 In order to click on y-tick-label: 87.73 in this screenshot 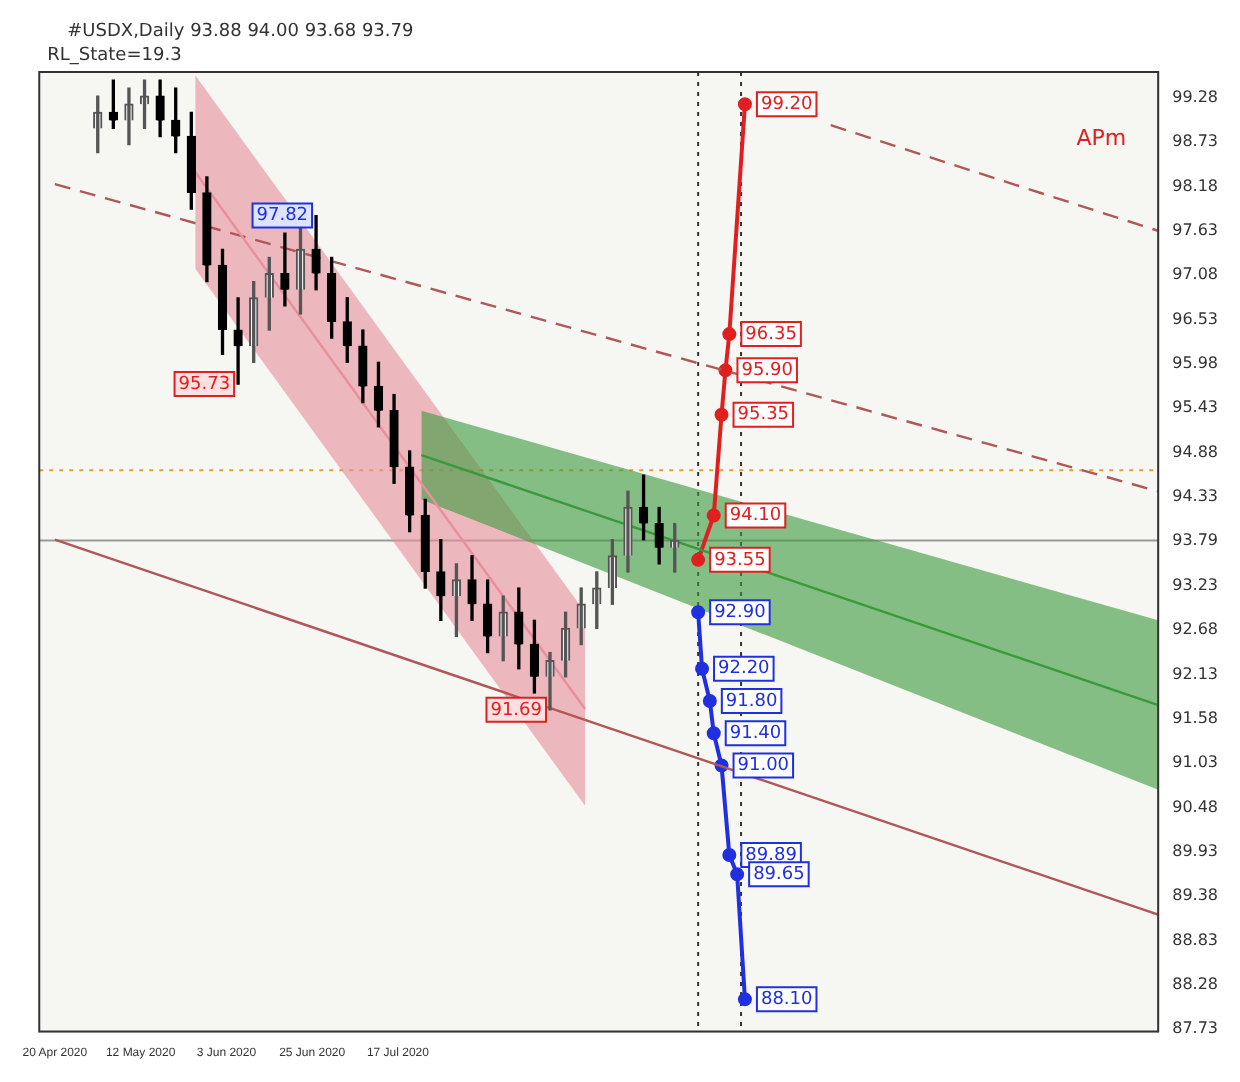, I will do `click(1195, 1028)`.